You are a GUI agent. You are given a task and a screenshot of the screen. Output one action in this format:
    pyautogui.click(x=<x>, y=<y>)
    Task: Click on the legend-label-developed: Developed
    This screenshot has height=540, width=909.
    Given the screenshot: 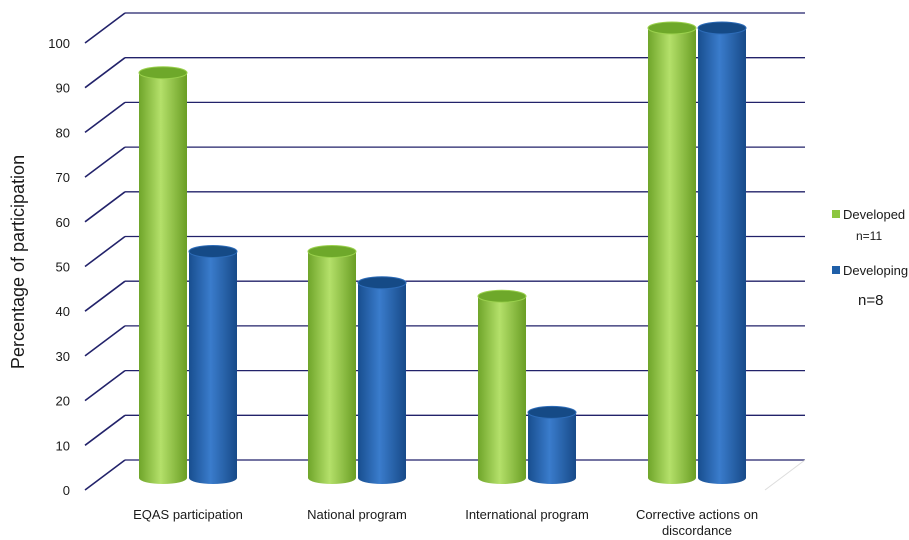 What is the action you would take?
    pyautogui.click(x=874, y=214)
    